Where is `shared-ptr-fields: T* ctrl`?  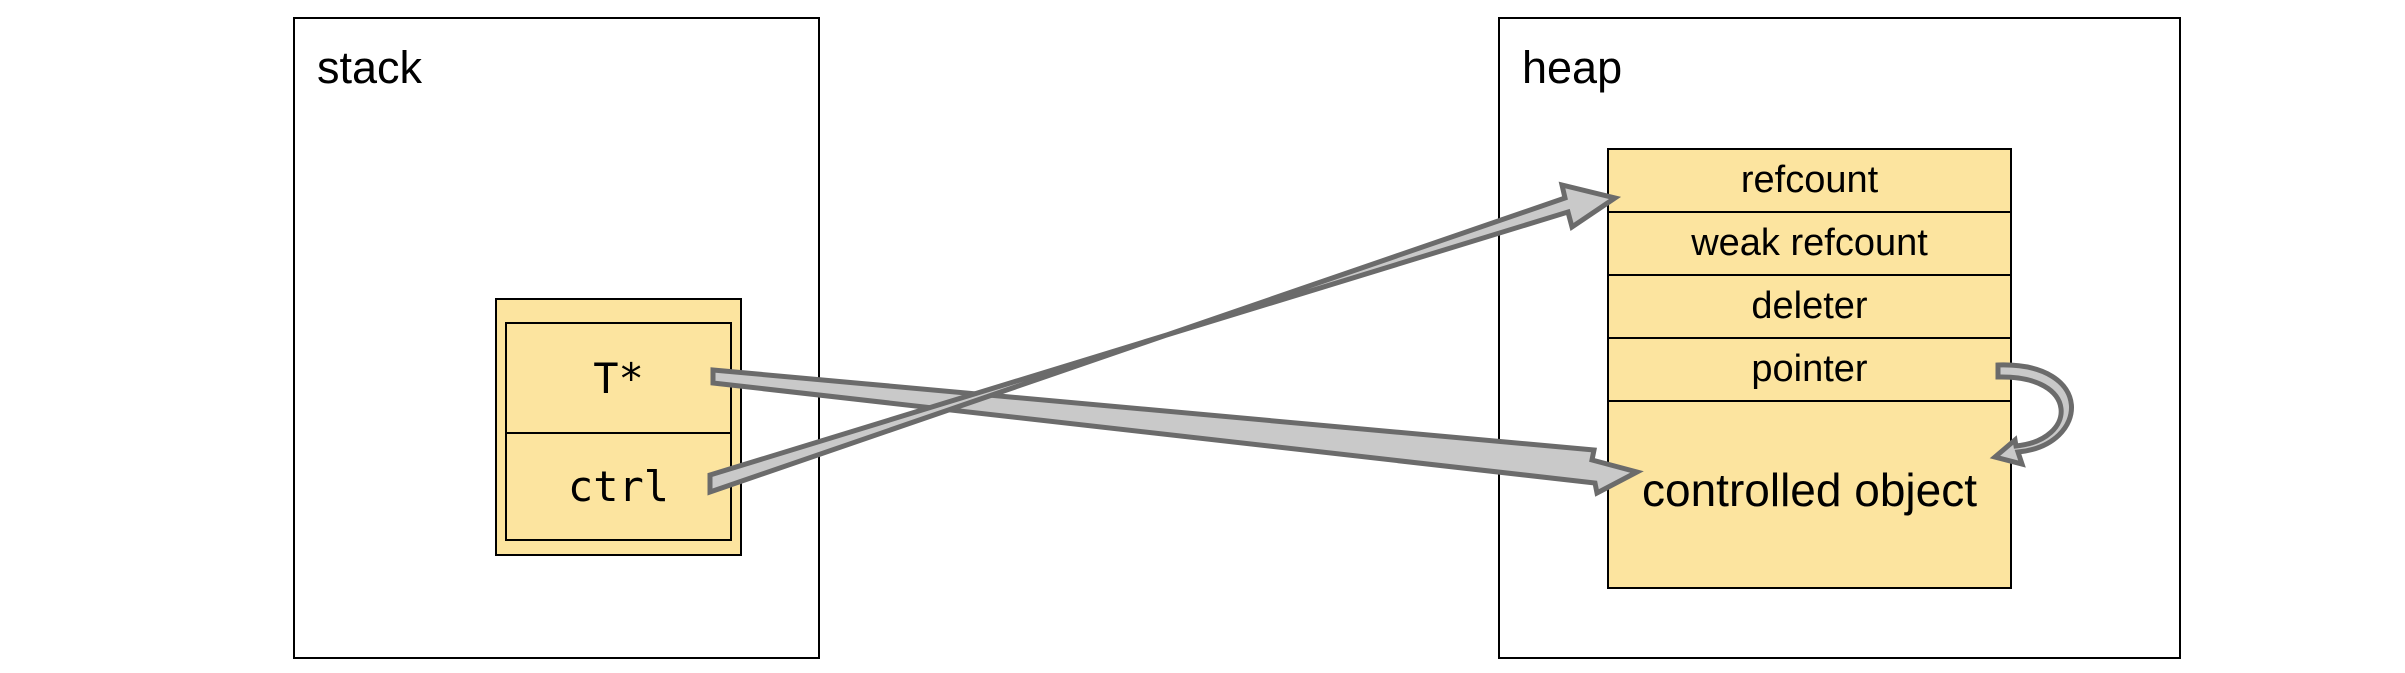 shared-ptr-fields: T* ctrl is located at coordinates (618, 431).